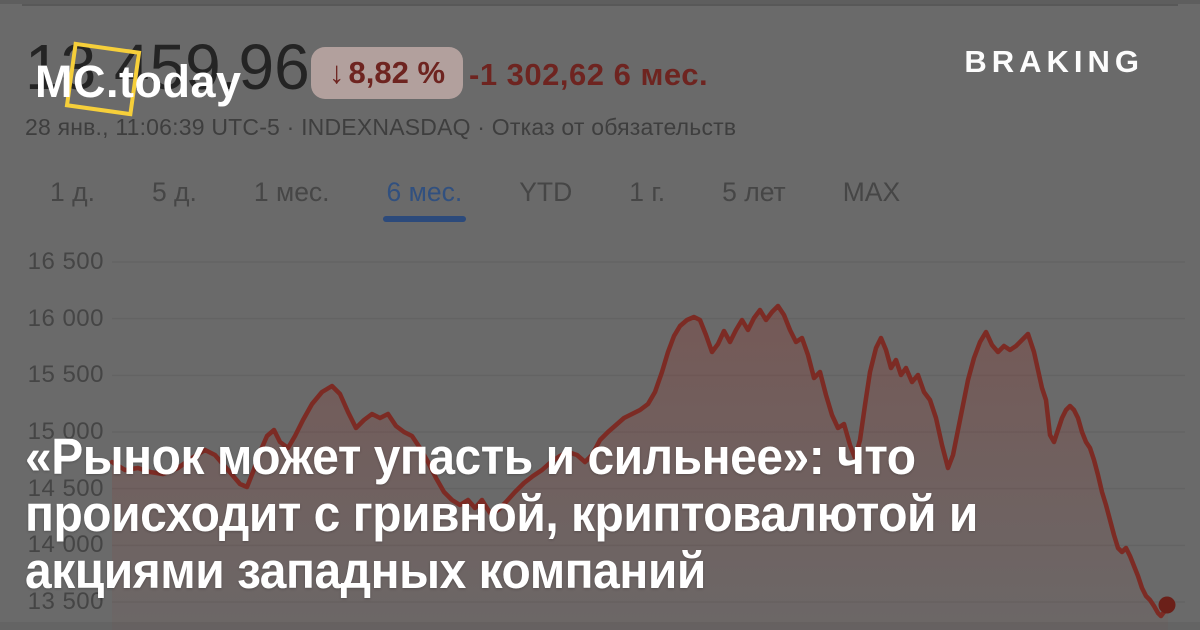  I want to click on y-axis-label: 16 500, so click(65, 261).